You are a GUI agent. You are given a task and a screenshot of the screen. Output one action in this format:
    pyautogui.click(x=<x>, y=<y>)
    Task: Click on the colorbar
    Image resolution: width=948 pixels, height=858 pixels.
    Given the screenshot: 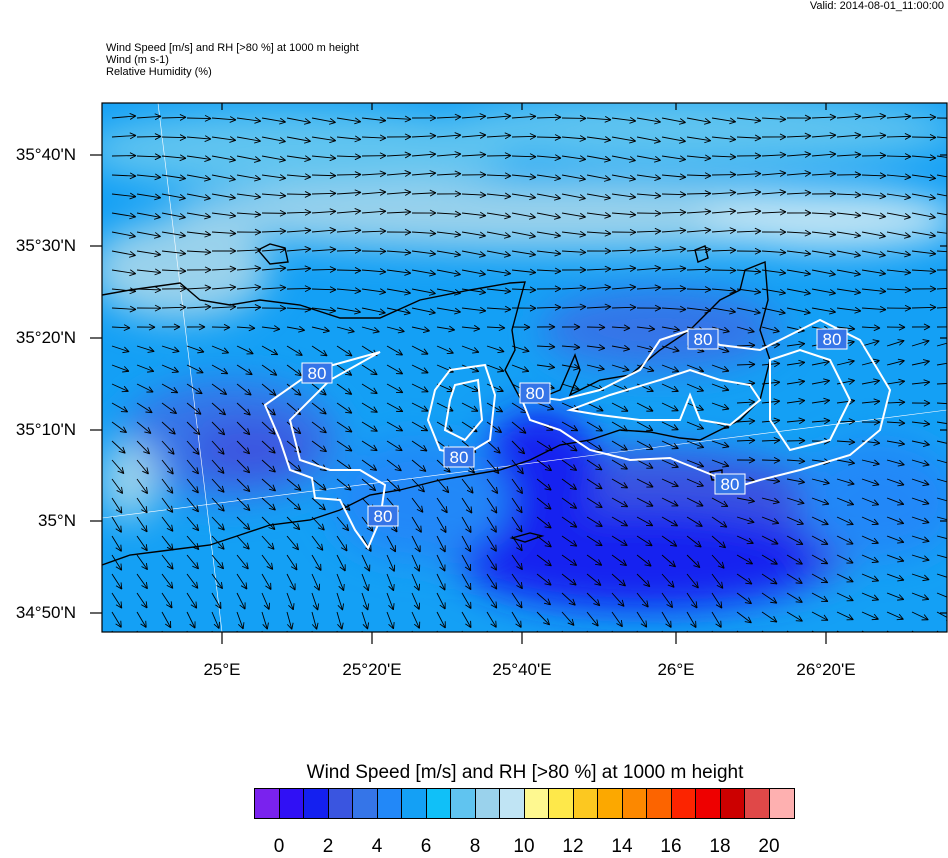 What is the action you would take?
    pyautogui.click(x=524, y=803)
    